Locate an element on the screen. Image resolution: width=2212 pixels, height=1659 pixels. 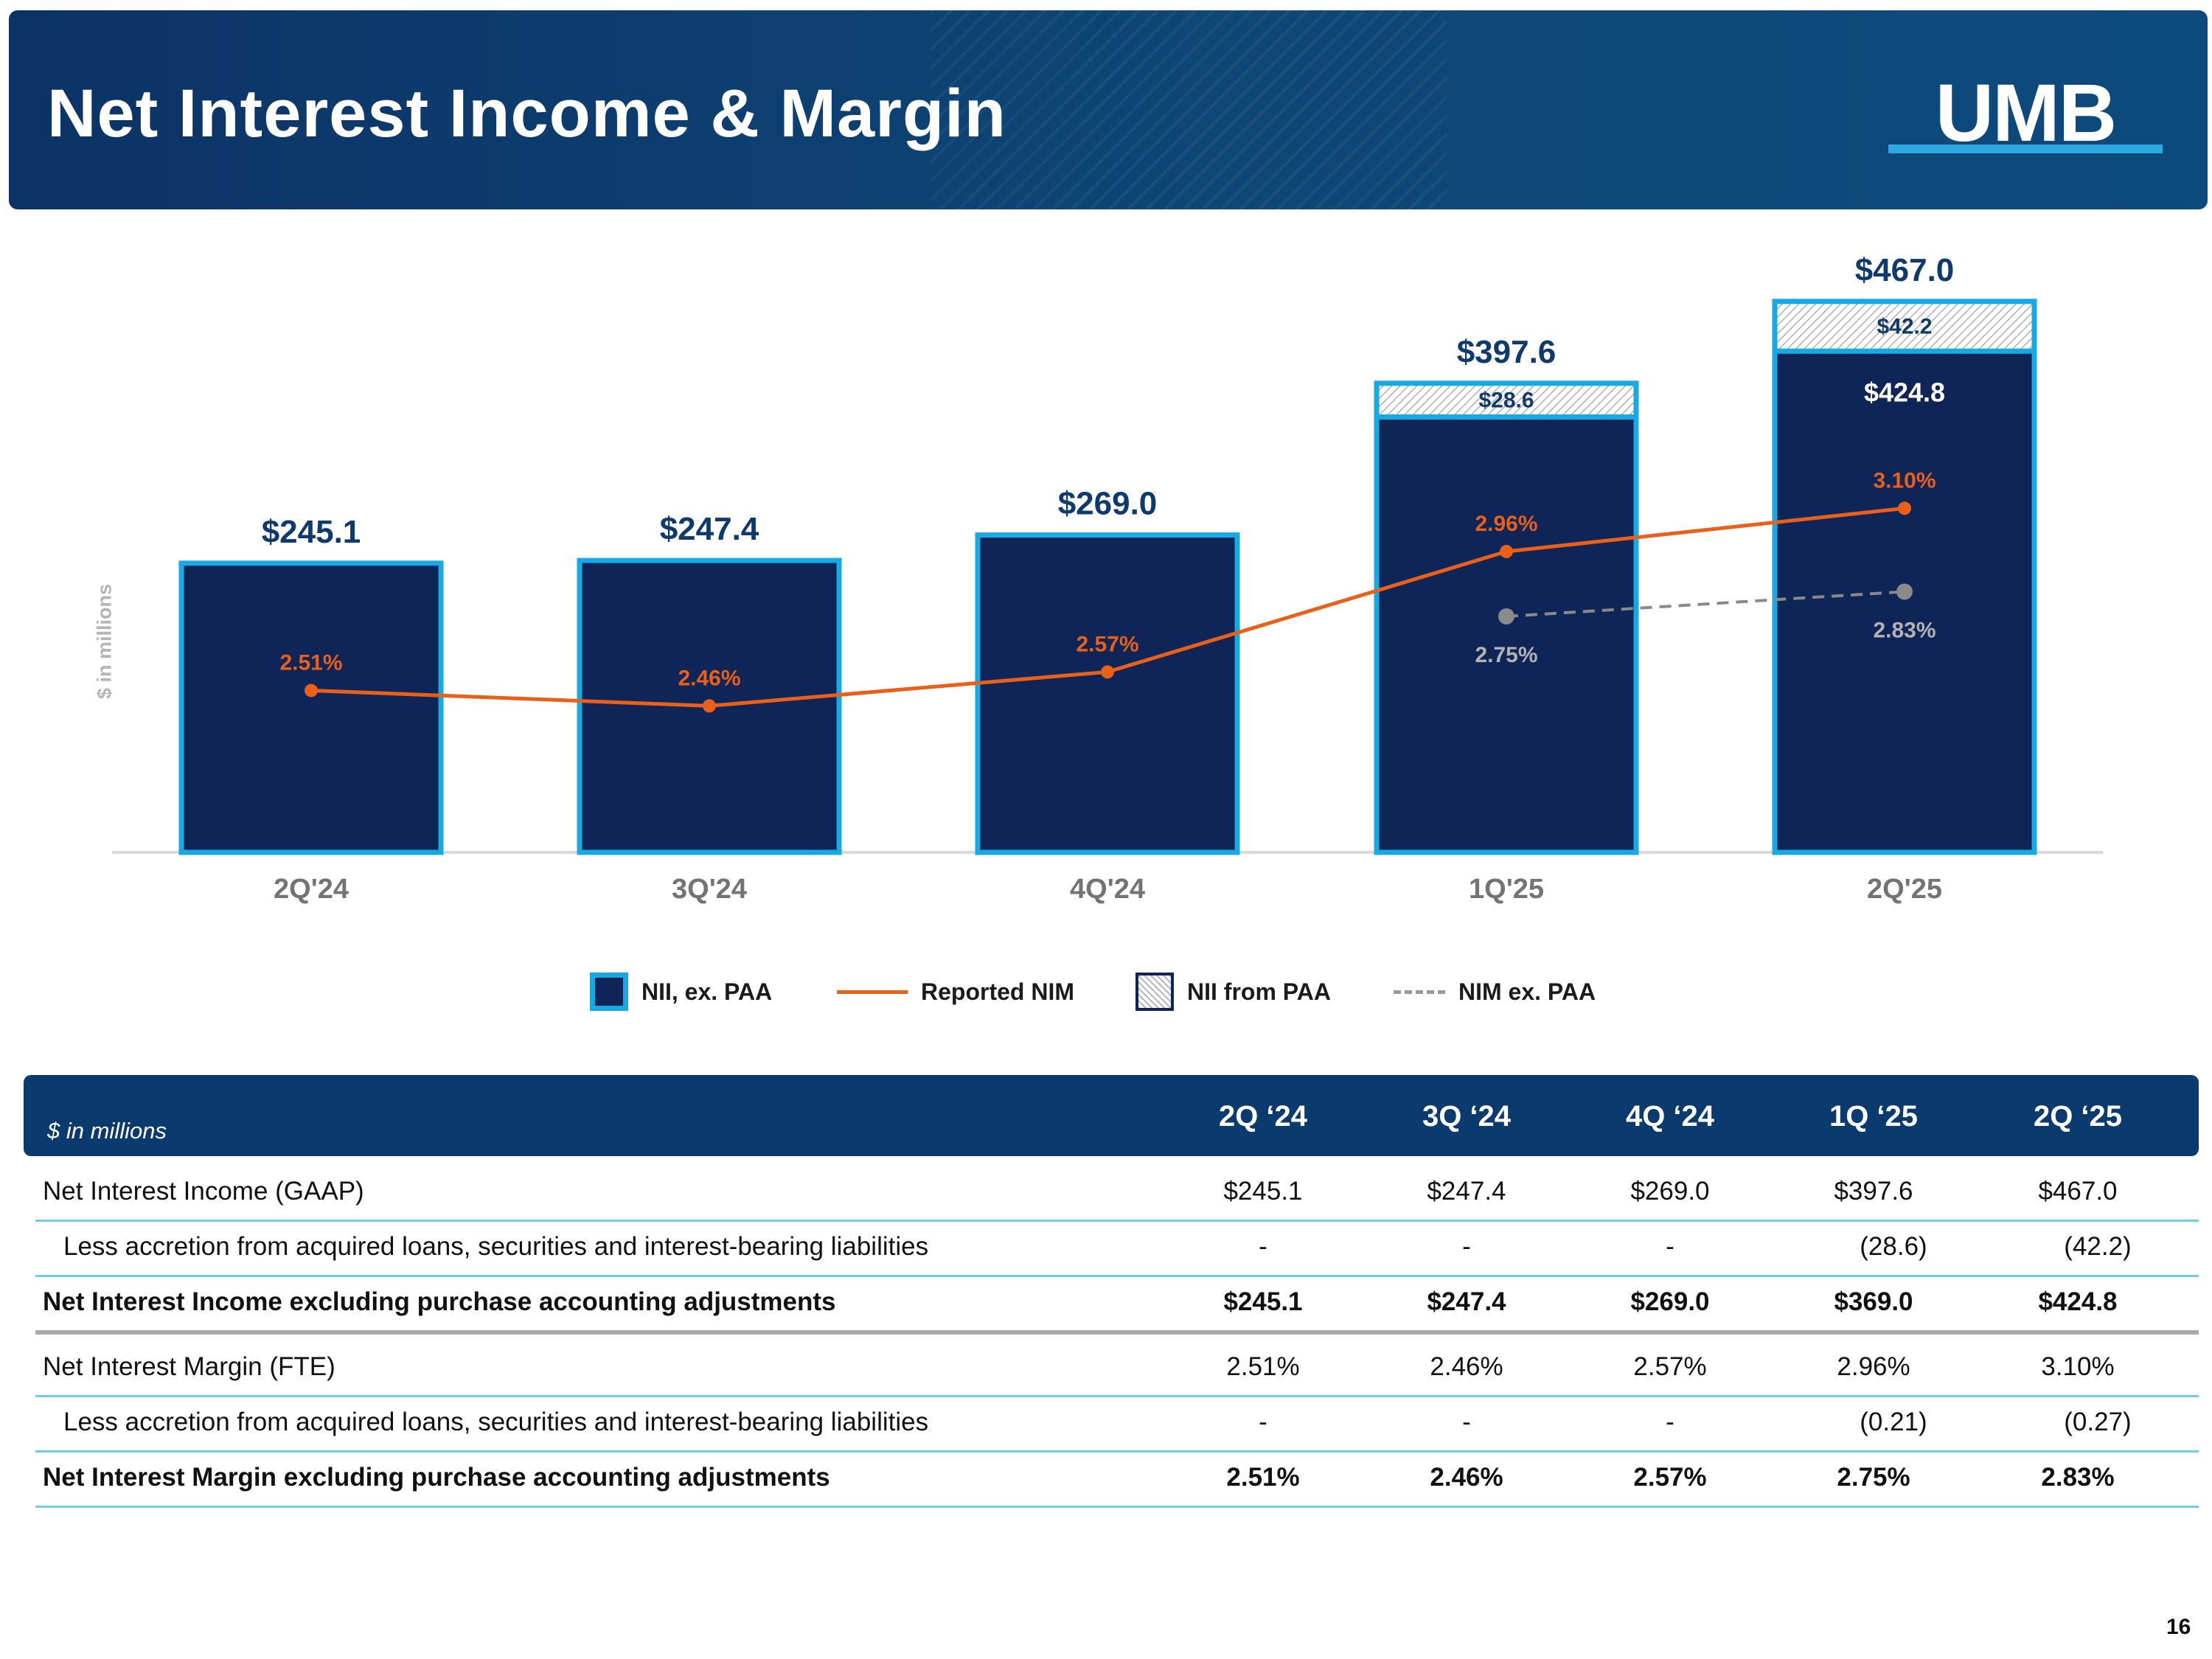
lines-layer is located at coordinates (1109, 607).